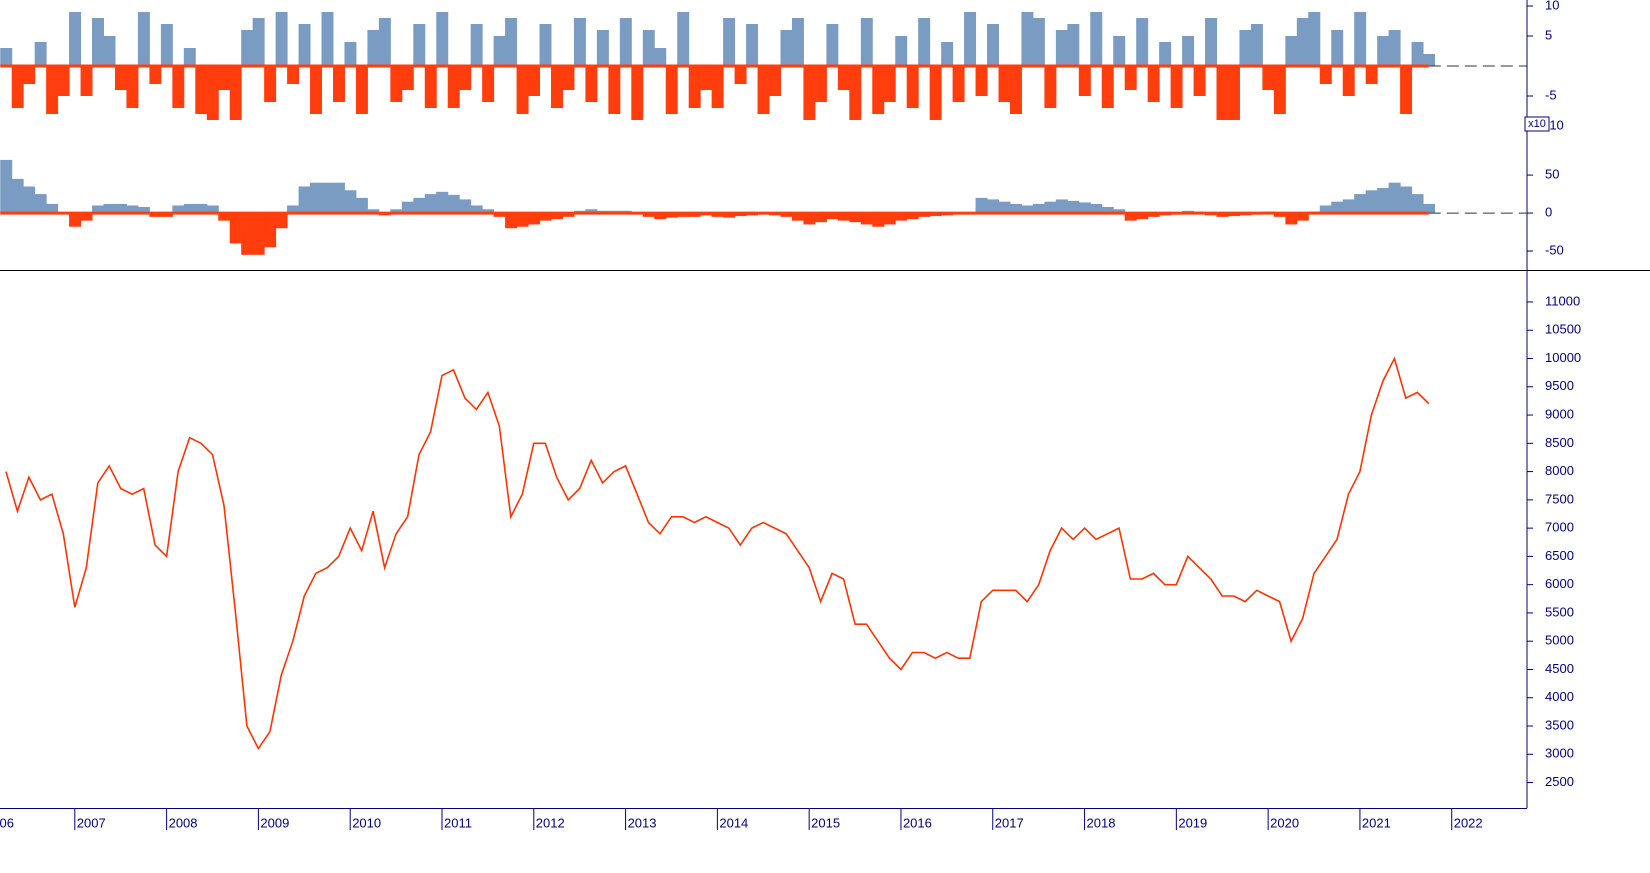  What do you see at coordinates (1559, 470) in the screenshot?
I see `y-tick-label: 8000` at bounding box center [1559, 470].